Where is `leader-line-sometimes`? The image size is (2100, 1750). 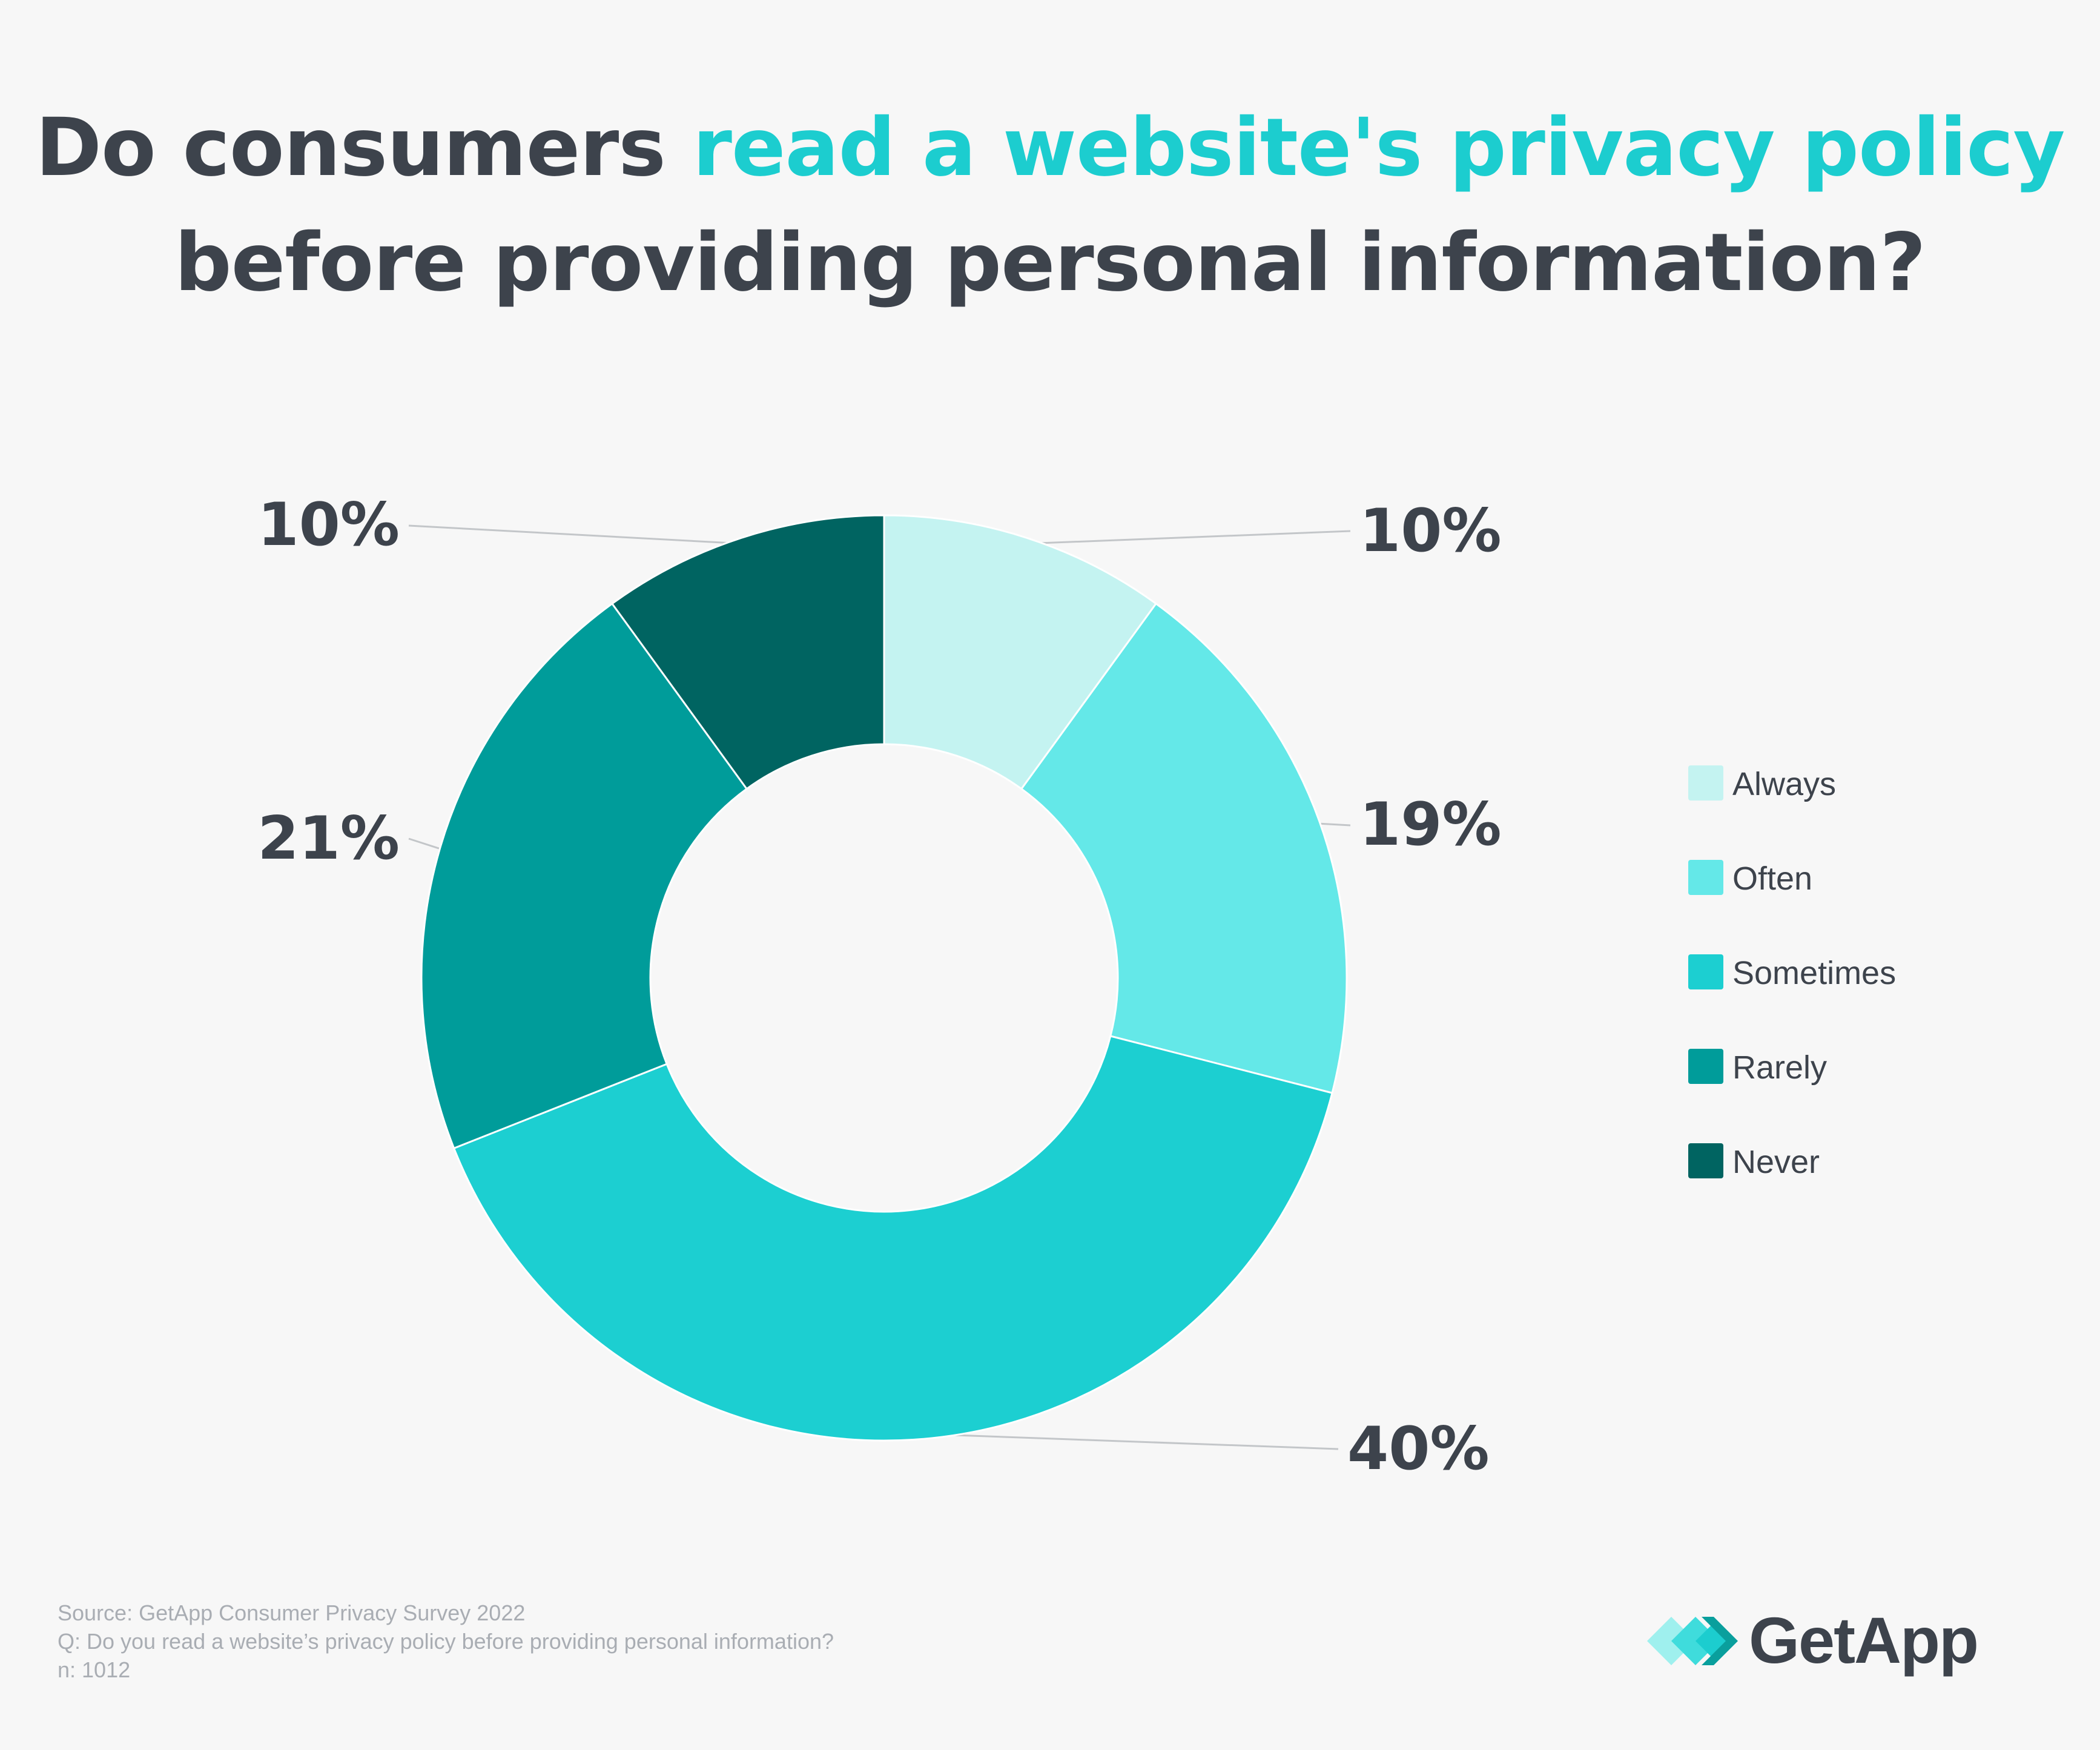 leader-line-sometimes is located at coordinates (1126, 1441).